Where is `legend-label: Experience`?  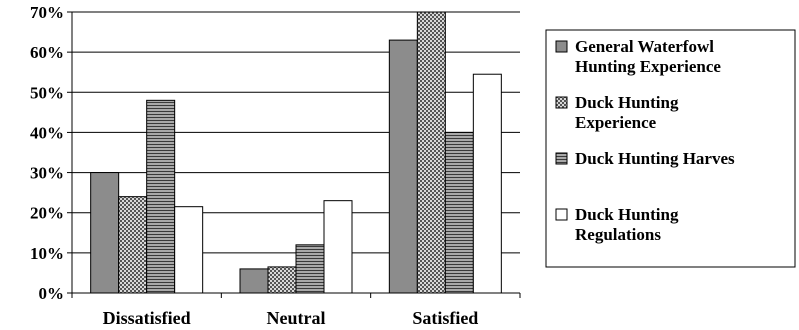 legend-label: Experience is located at coordinates (616, 122).